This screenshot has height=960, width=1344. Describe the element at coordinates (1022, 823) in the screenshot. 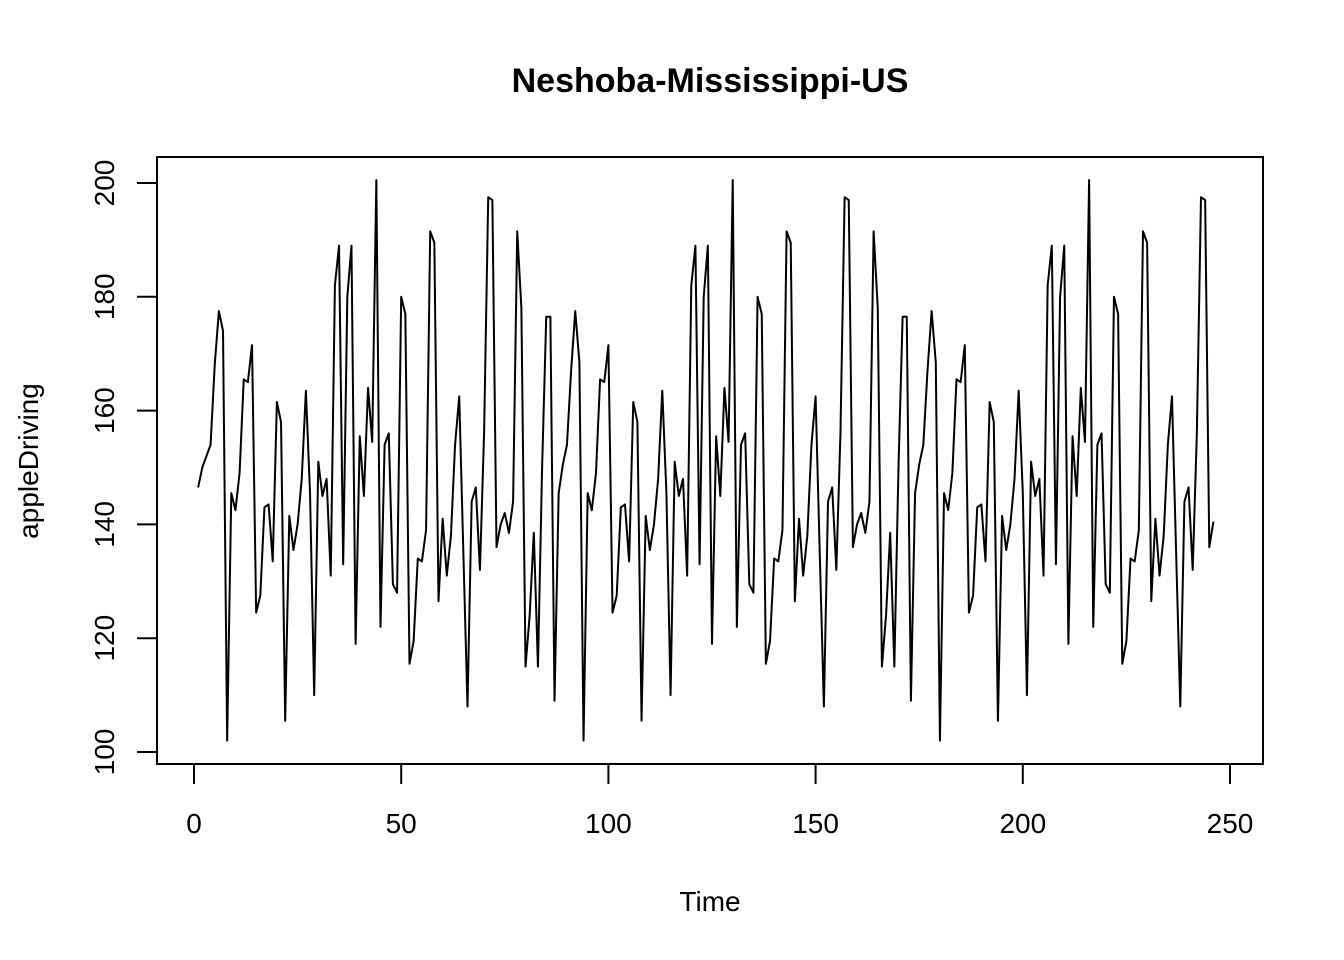

I see `x-tick-label: 200` at that location.